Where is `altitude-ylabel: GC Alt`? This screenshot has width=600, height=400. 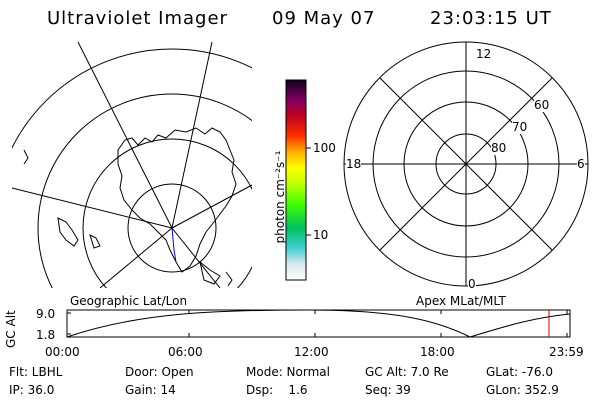
altitude-ylabel: GC Alt is located at coordinates (11, 329).